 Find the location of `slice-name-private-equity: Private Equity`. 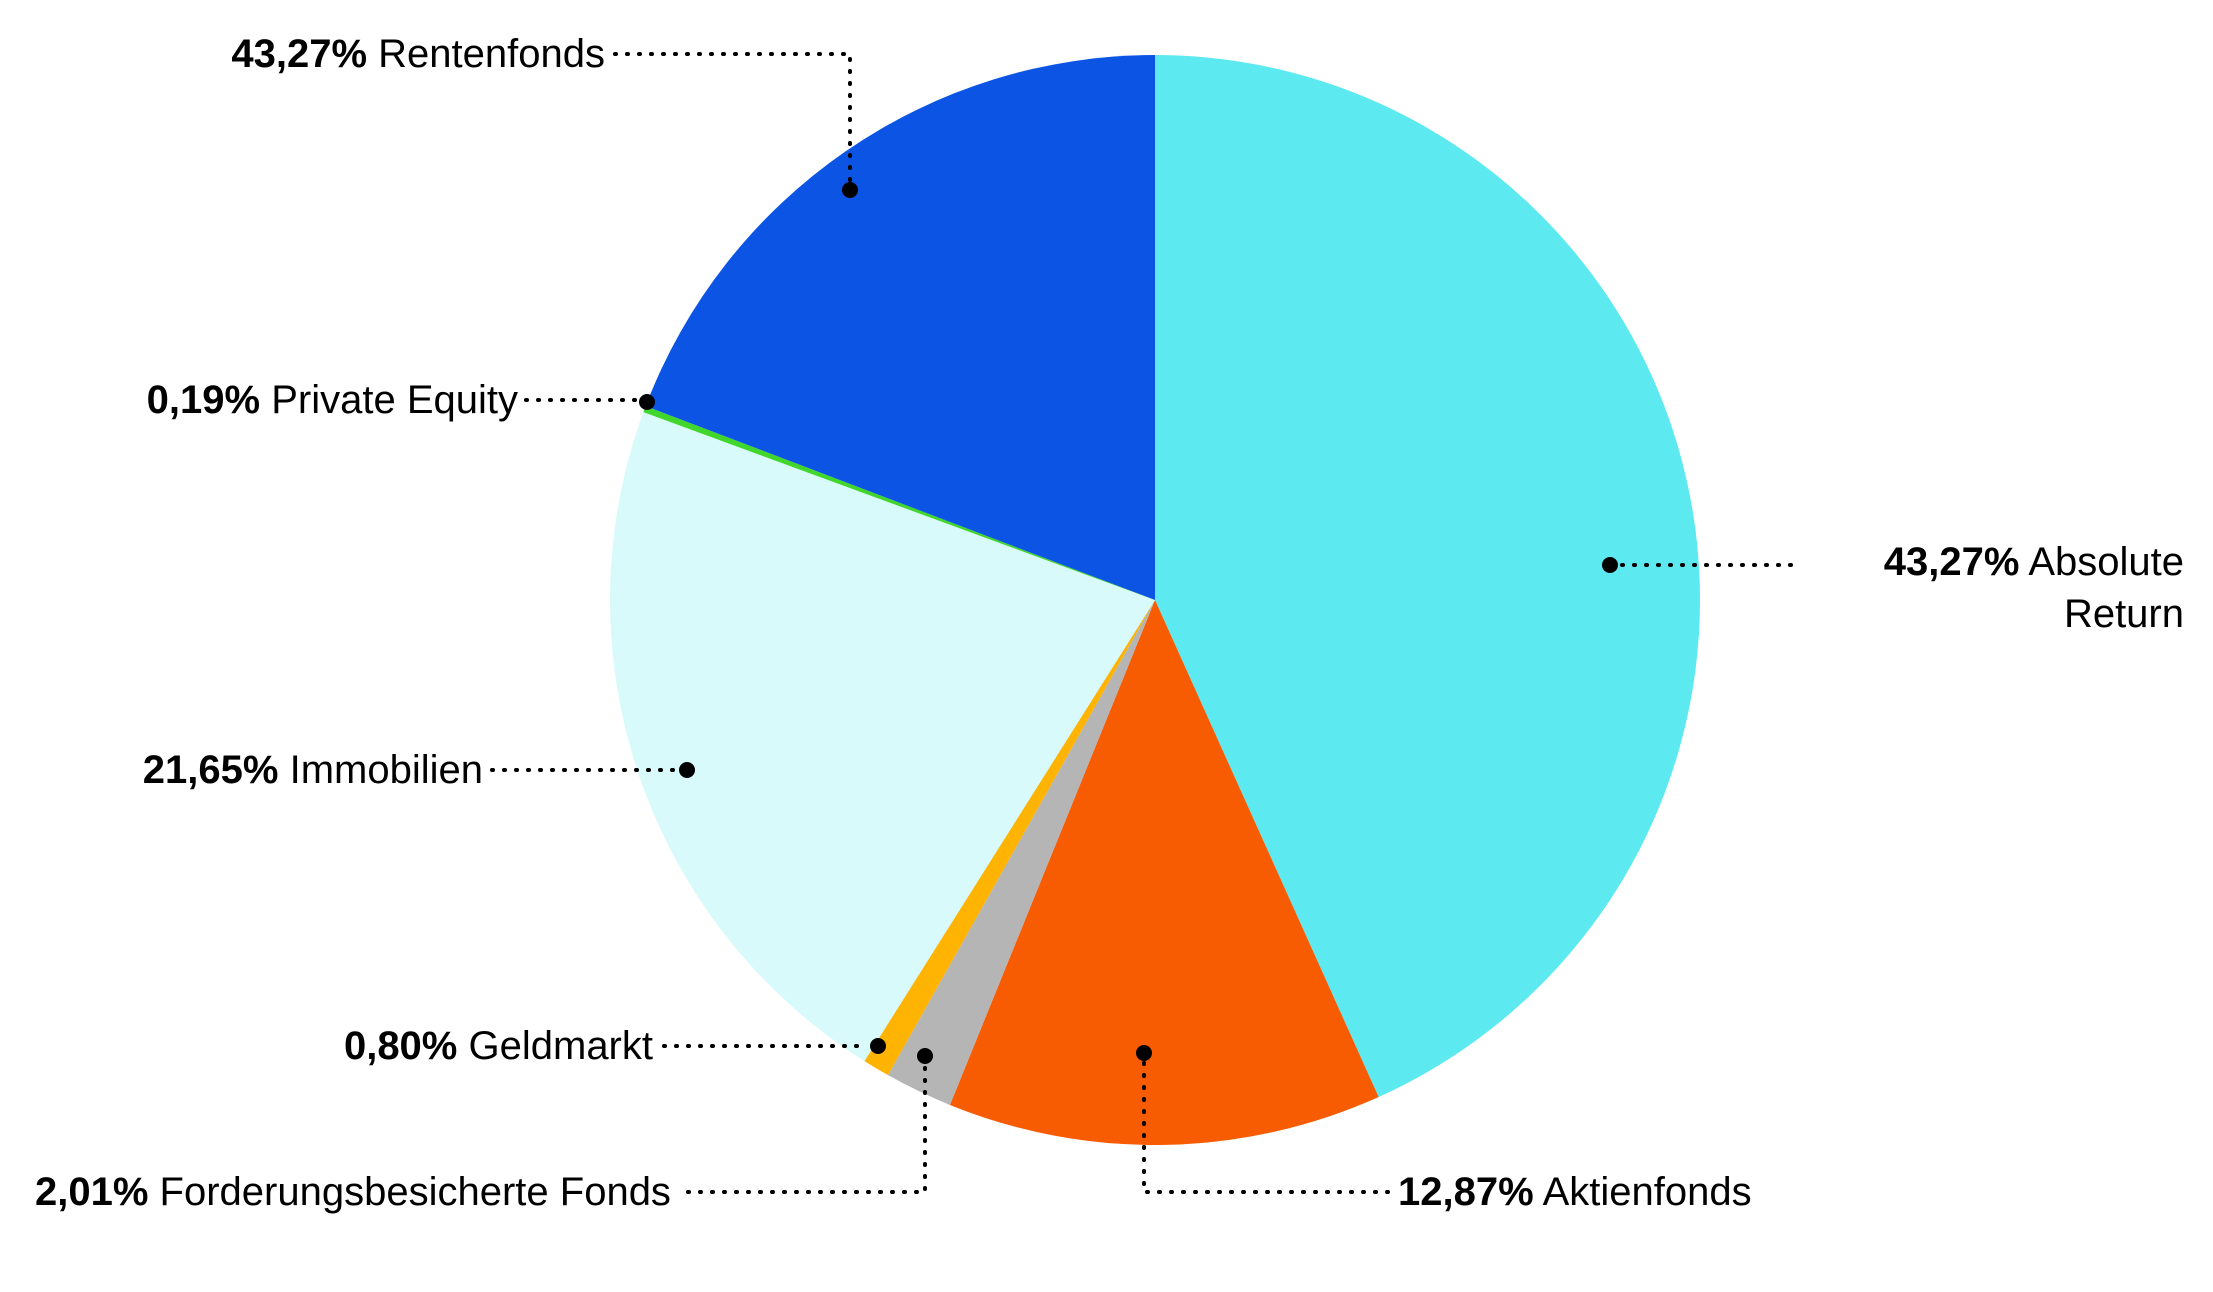

slice-name-private-equity: Private Equity is located at coordinates (394, 400).